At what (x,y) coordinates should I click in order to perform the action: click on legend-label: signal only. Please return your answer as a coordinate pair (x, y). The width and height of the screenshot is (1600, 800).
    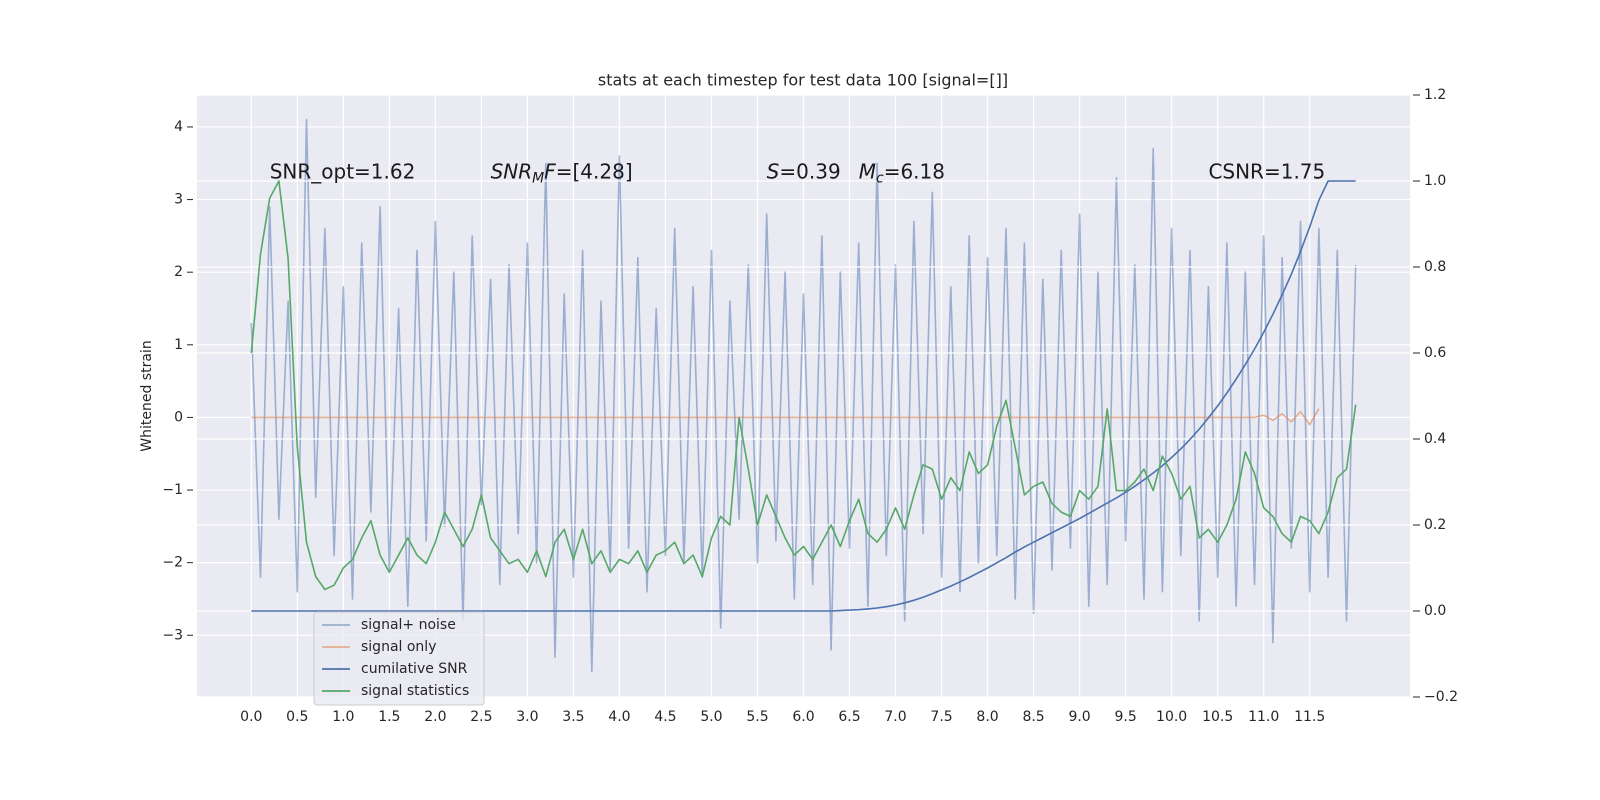
    Looking at the image, I should click on (398, 647).